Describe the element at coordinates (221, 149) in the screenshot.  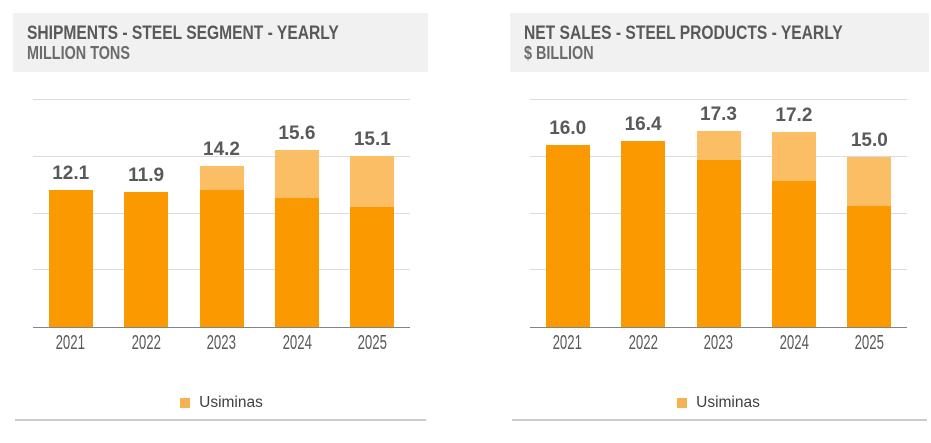
I see `bar-value-label: 14.2` at that location.